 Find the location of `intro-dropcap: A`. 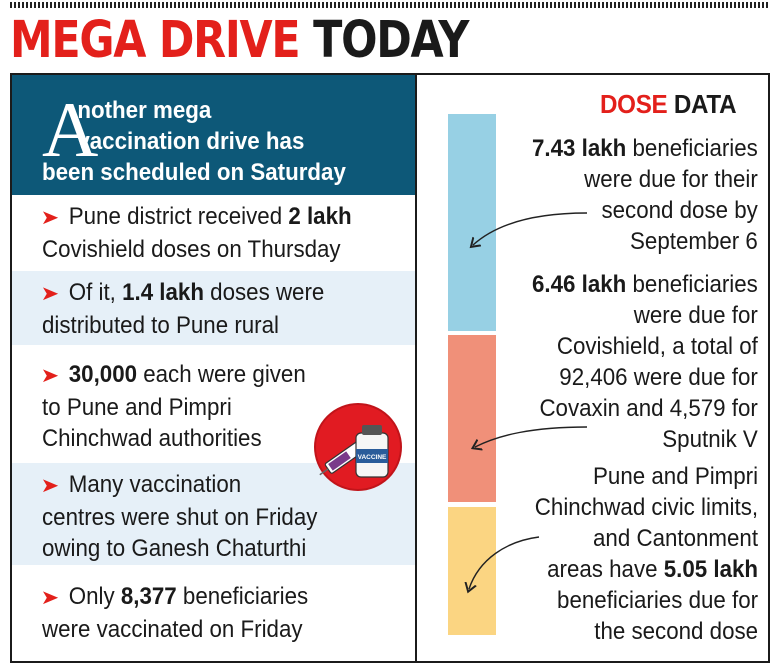

intro-dropcap: A is located at coordinates (70, 129).